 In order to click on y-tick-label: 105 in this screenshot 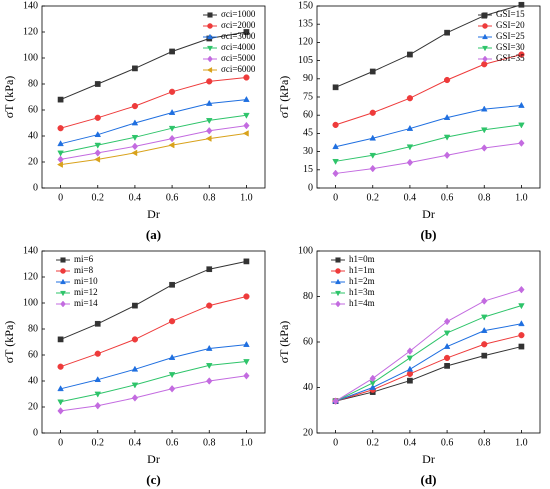, I will do `click(305, 60)`.